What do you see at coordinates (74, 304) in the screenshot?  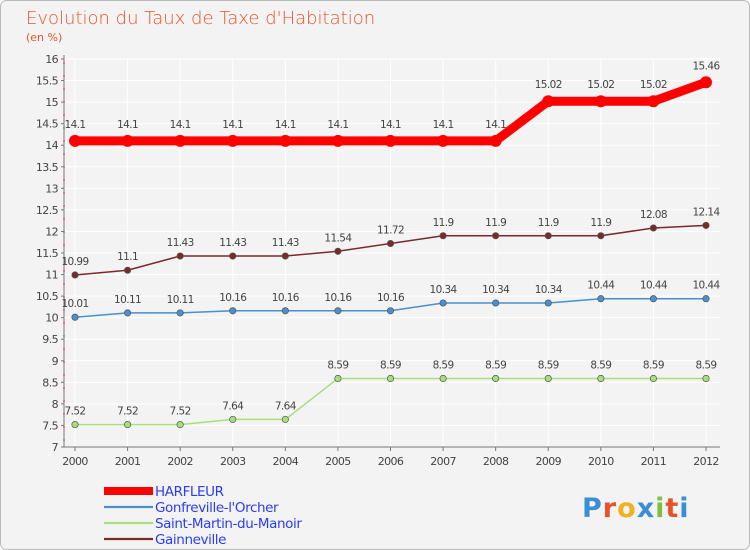 I see `data-label: 10.01` at bounding box center [74, 304].